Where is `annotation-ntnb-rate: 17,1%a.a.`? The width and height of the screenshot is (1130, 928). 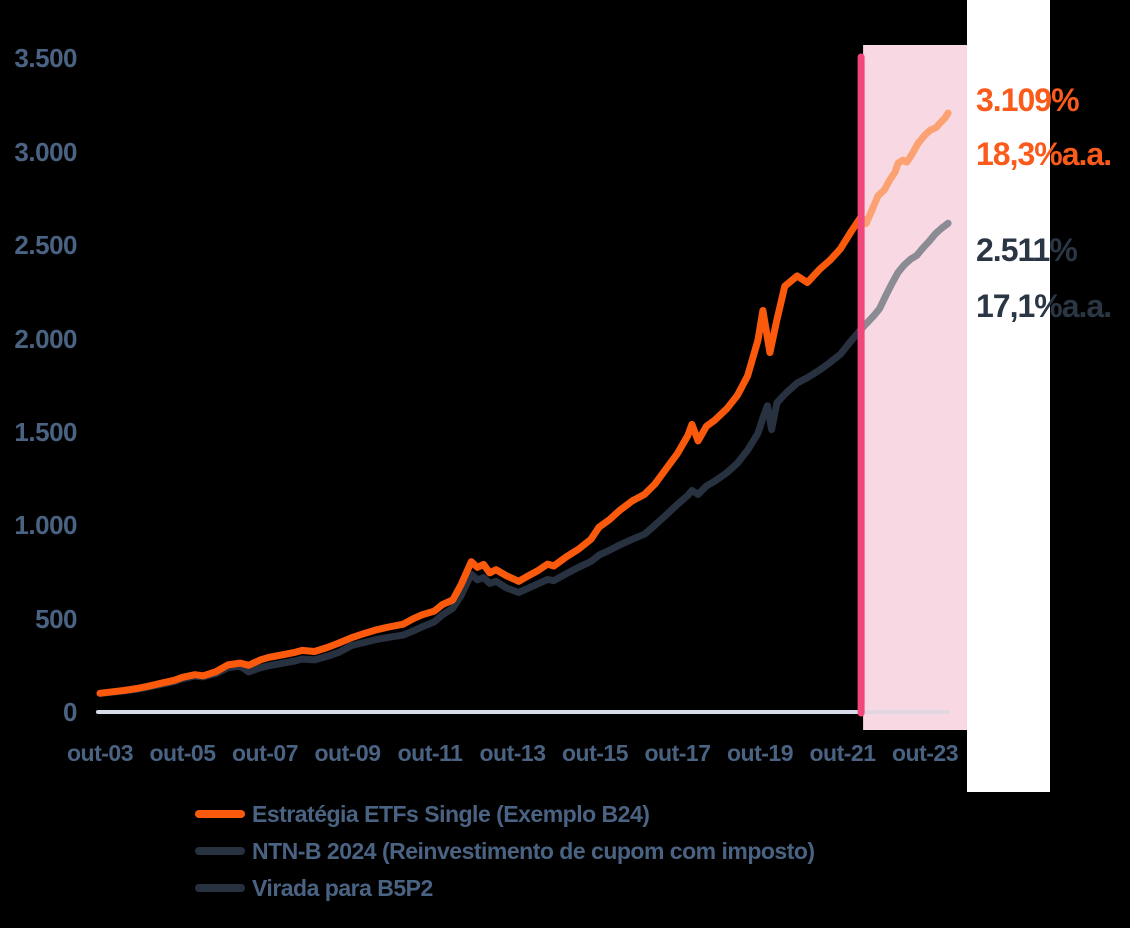 annotation-ntnb-rate: 17,1%a.a. is located at coordinates (1044, 306).